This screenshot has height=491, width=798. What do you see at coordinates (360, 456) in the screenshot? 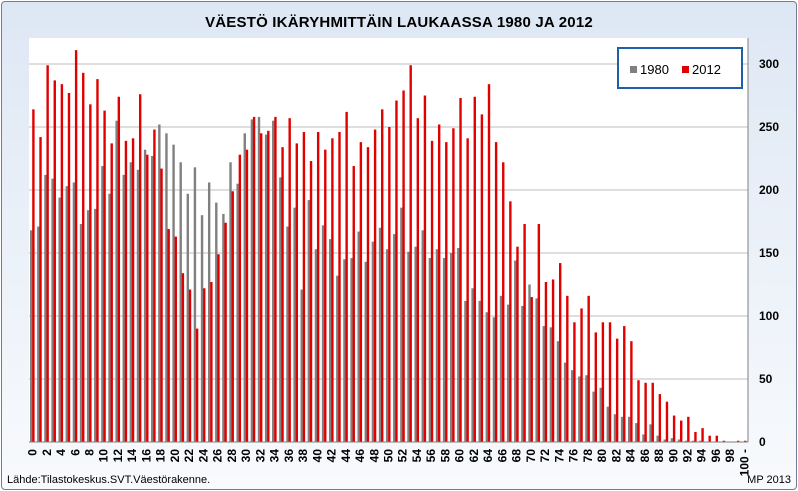
I see `x-tick-label: 46` at bounding box center [360, 456].